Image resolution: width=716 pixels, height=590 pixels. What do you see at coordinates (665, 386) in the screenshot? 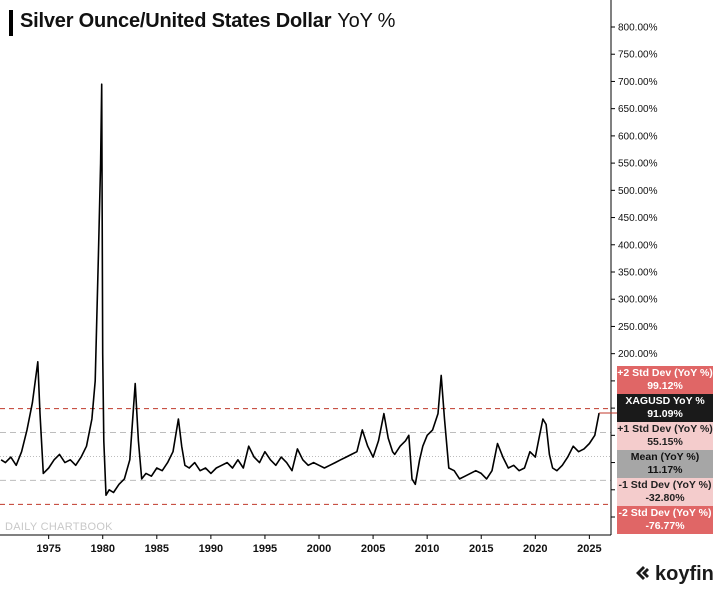
I see `tag-plus-2-std-dev-value: 99.12%` at bounding box center [665, 386].